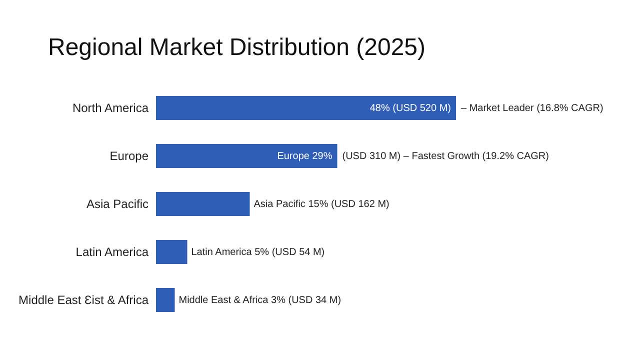  What do you see at coordinates (83, 300) in the screenshot?
I see `y-tick-label: Middle East Ɛist & Africa` at bounding box center [83, 300].